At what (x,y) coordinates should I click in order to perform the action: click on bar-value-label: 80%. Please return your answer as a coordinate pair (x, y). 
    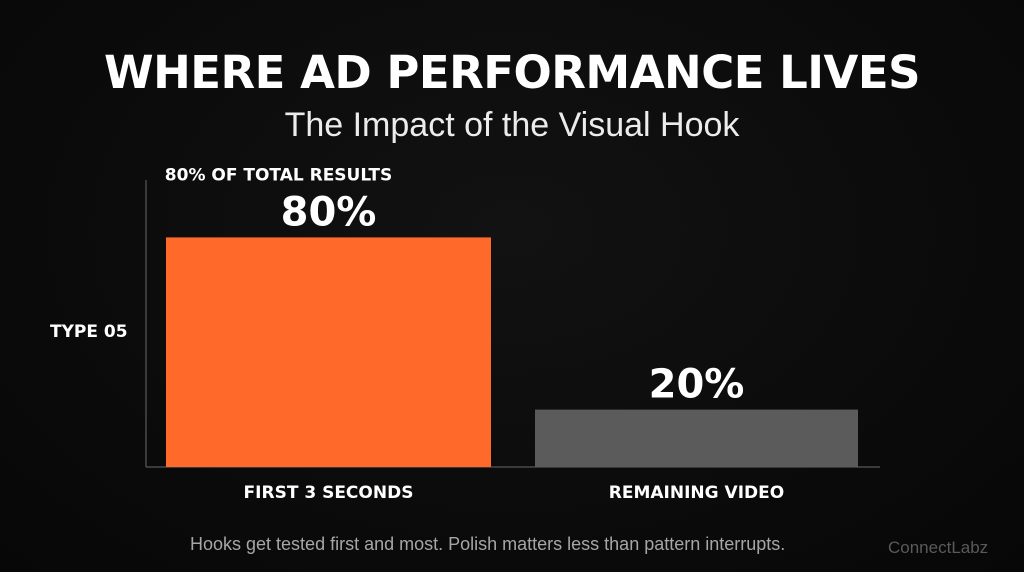
    Looking at the image, I should click on (329, 212).